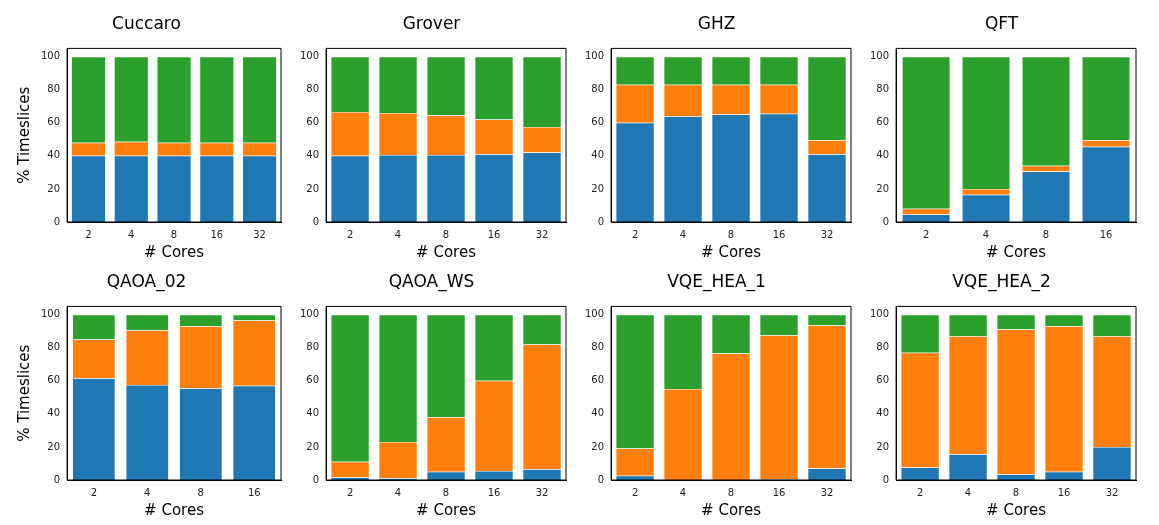  I want to click on chart-title: VQE_HEA_1, so click(716, 281).